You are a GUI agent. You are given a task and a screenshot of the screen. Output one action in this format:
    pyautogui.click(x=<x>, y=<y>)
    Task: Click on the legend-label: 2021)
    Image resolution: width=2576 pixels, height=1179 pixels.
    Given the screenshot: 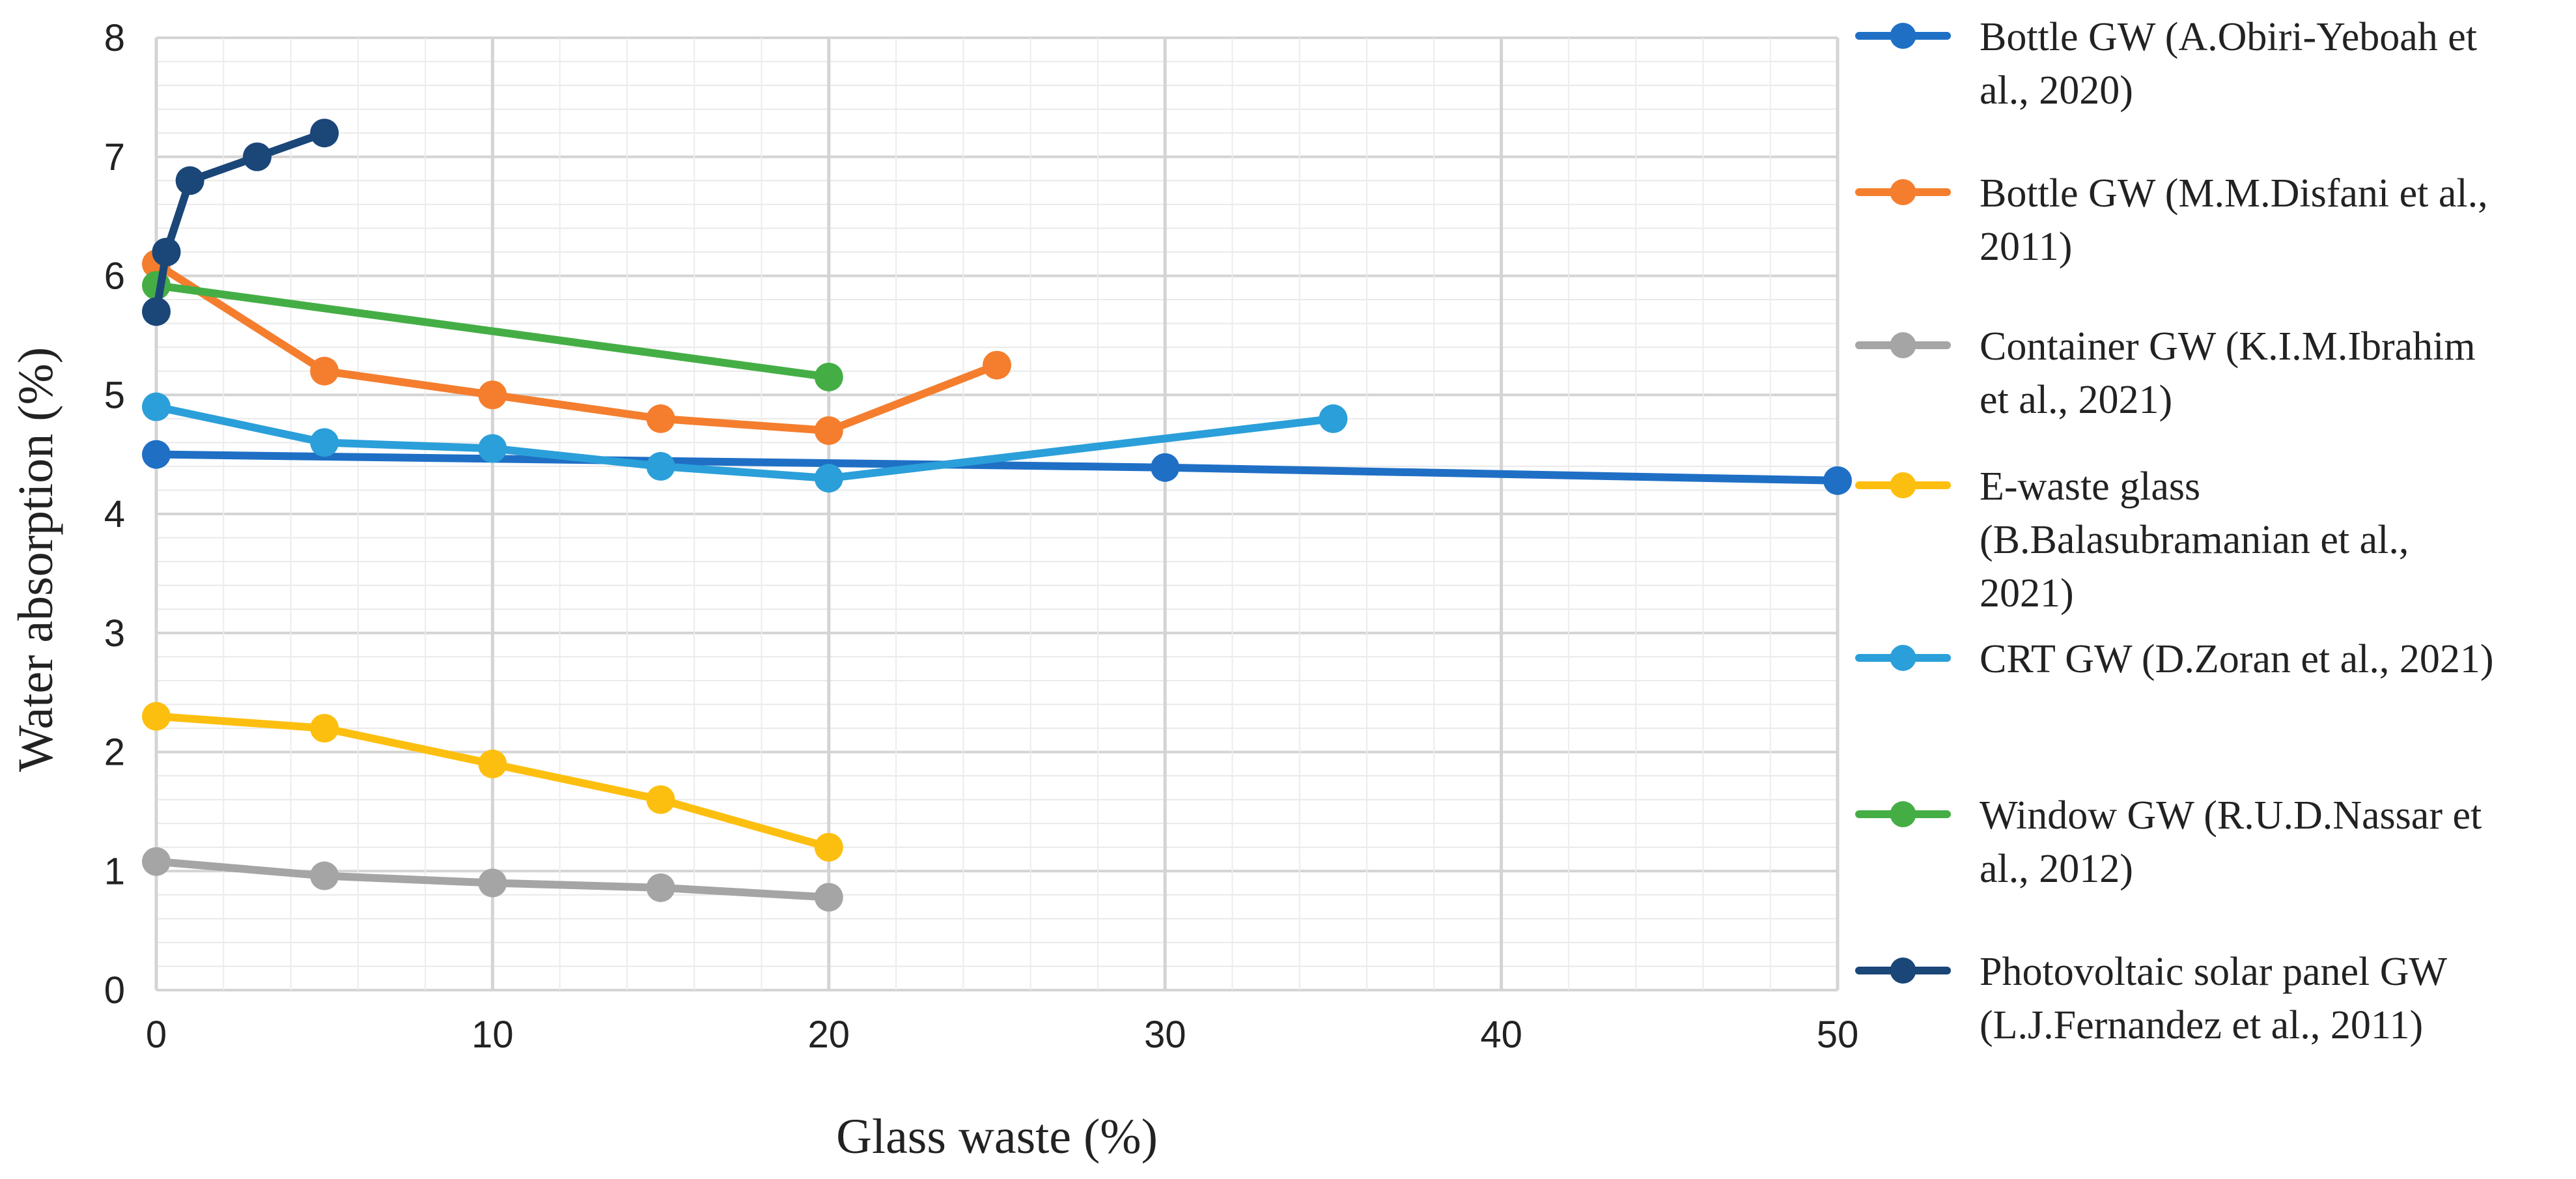 What is the action you would take?
    pyautogui.click(x=2027, y=593)
    